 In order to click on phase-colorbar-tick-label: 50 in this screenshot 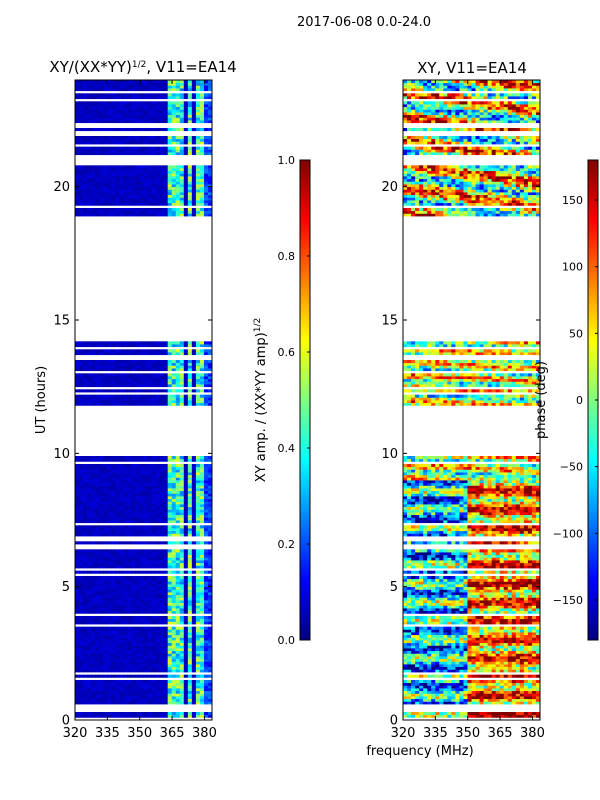, I will do `click(576, 333)`.